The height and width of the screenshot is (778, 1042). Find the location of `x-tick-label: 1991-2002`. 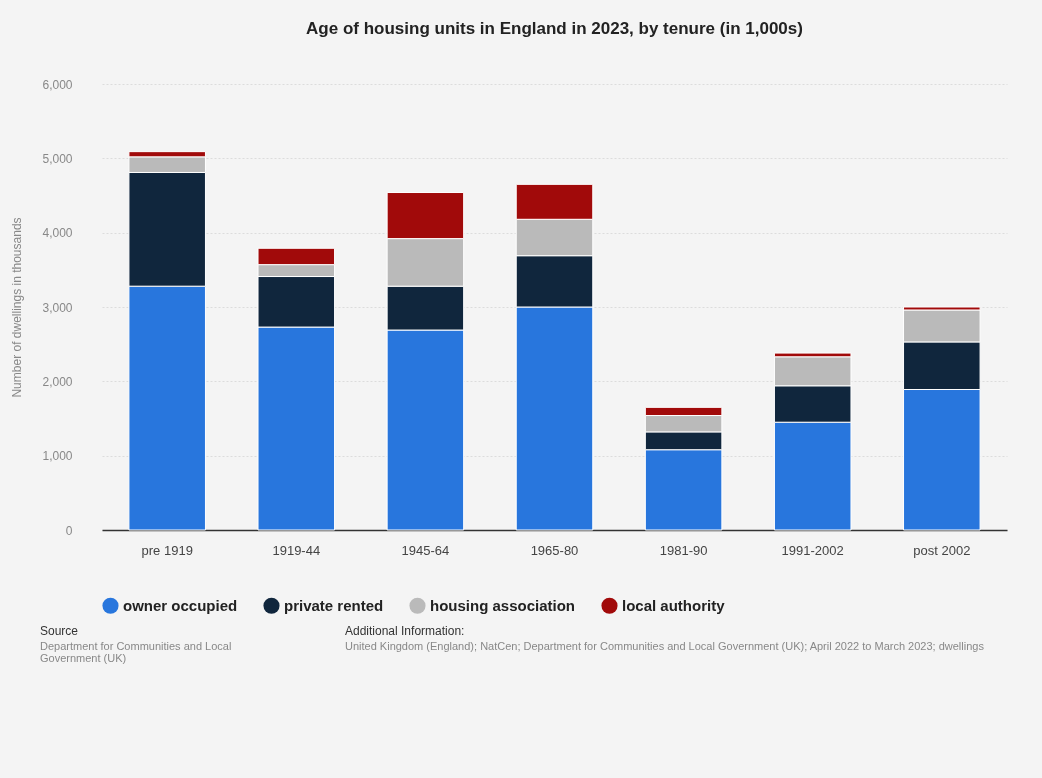

x-tick-label: 1991-2002 is located at coordinates (812, 550).